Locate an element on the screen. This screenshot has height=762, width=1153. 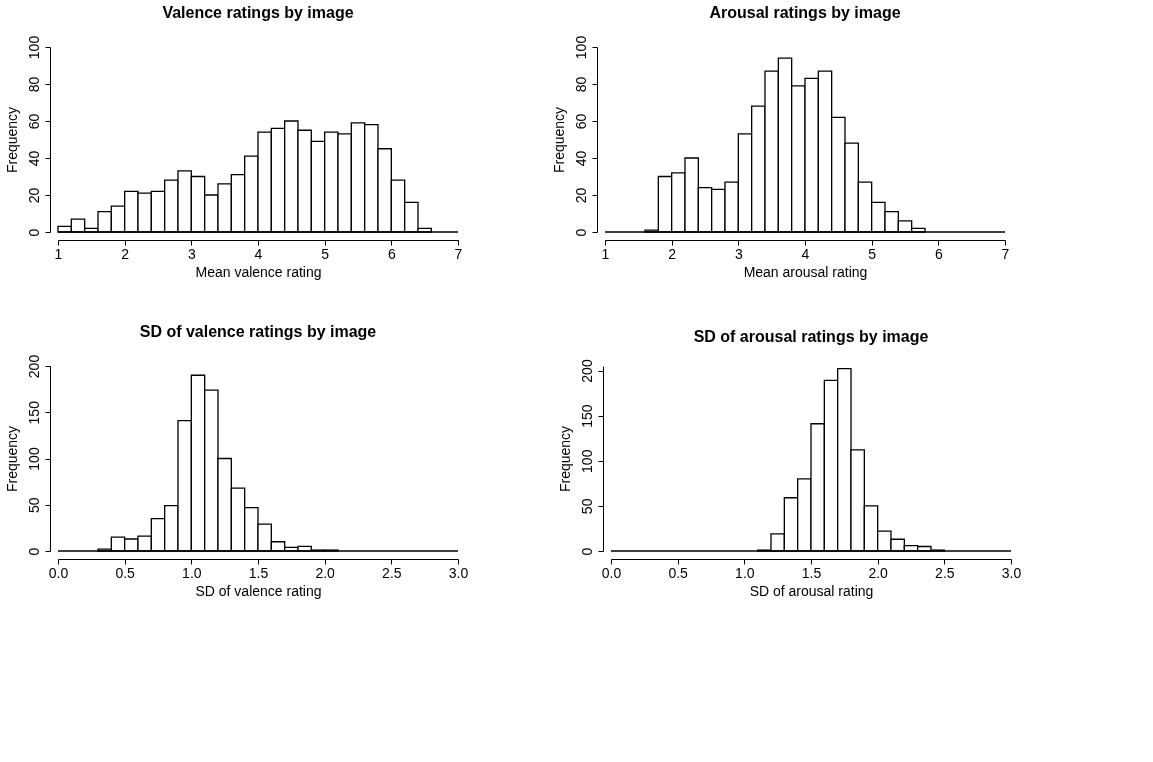
chart-title: Valence ratings by image is located at coordinates (258, 13).